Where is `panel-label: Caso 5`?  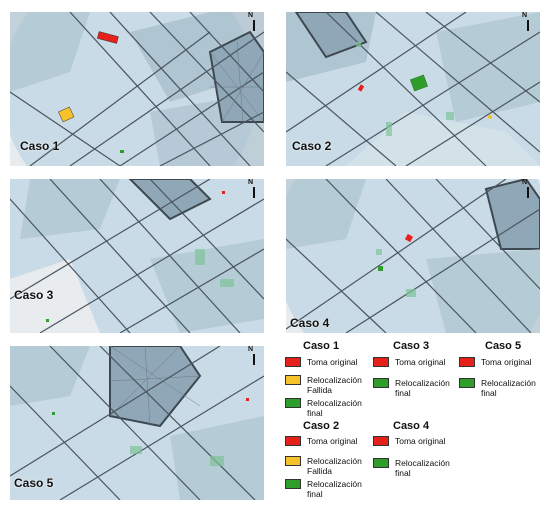 panel-label: Caso 5 is located at coordinates (34, 483).